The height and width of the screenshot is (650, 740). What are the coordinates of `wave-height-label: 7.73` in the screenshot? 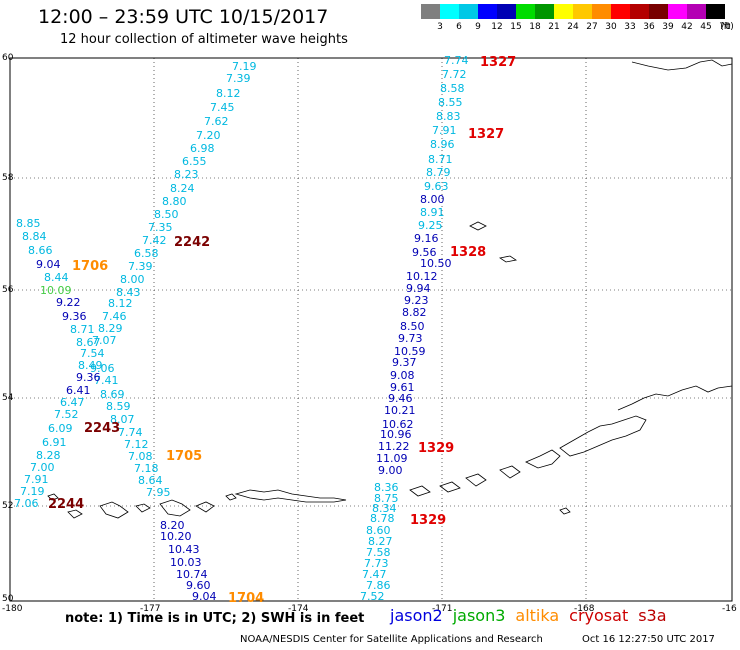 It's located at (376, 563).